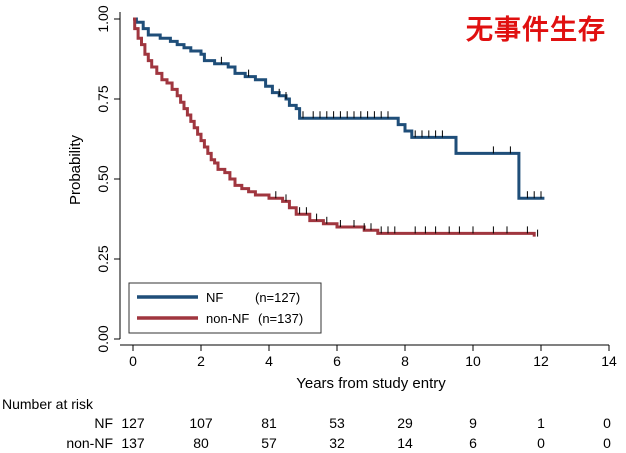 This screenshot has height=453, width=626. What do you see at coordinates (280, 318) in the screenshot?
I see `legend-n: (n=137)` at bounding box center [280, 318].